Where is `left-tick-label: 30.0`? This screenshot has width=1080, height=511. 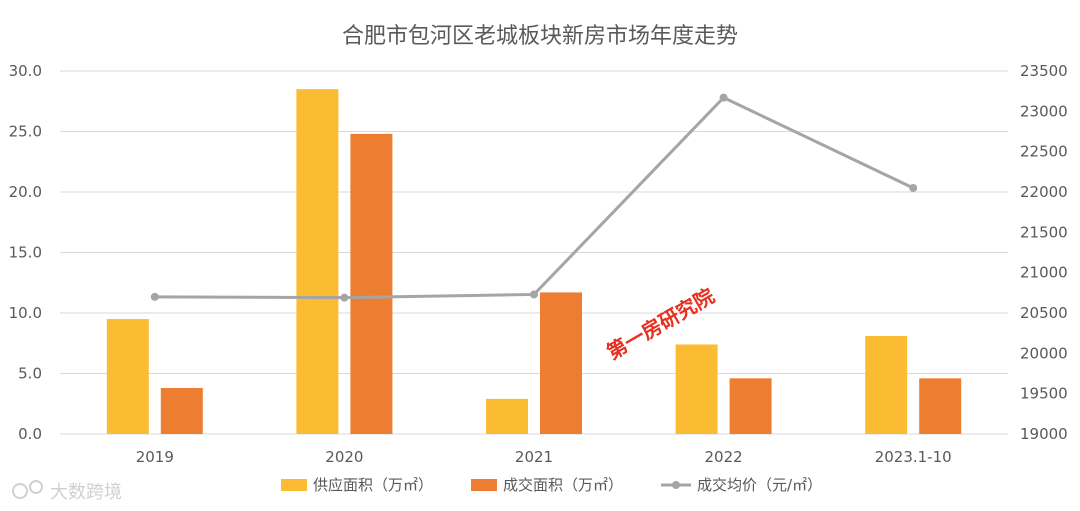 left-tick-label: 30.0 is located at coordinates (25, 71).